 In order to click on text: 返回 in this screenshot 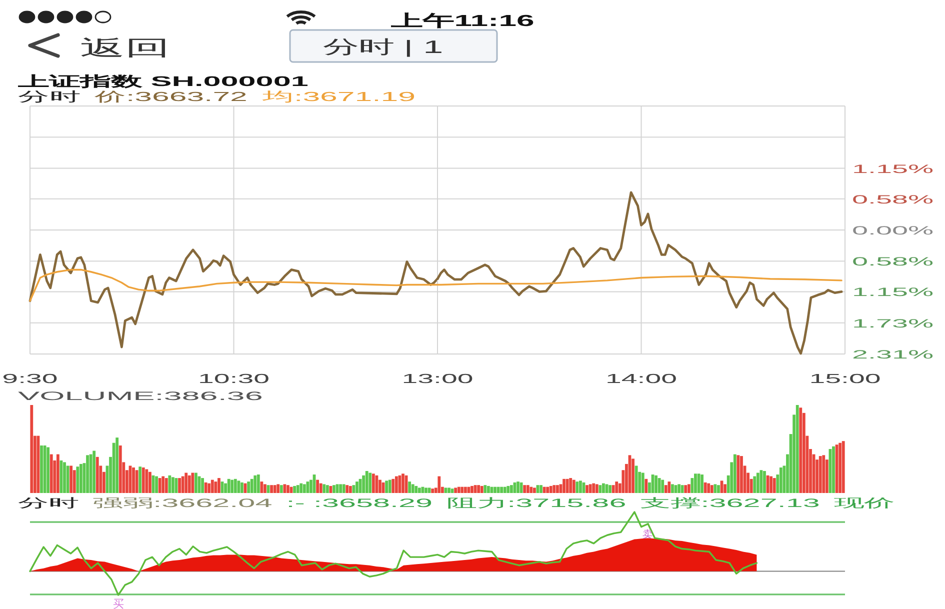, I will do `click(125, 48)`.